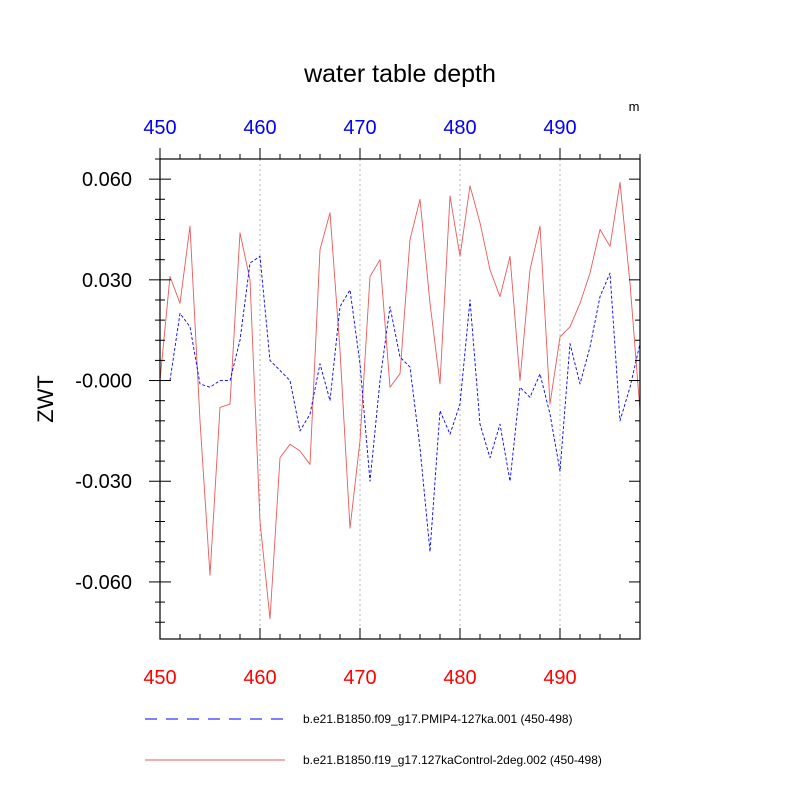 The height and width of the screenshot is (800, 800). I want to click on chart-title: water table depth, so click(399, 74).